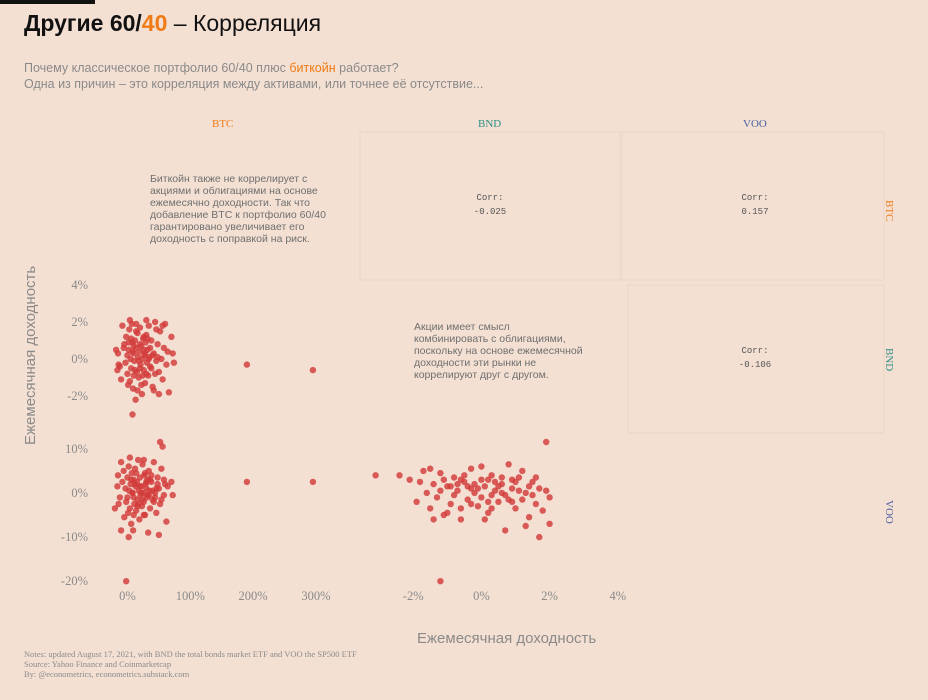 The image size is (928, 700). I want to click on correlation-panel-frame, so click(753, 206).